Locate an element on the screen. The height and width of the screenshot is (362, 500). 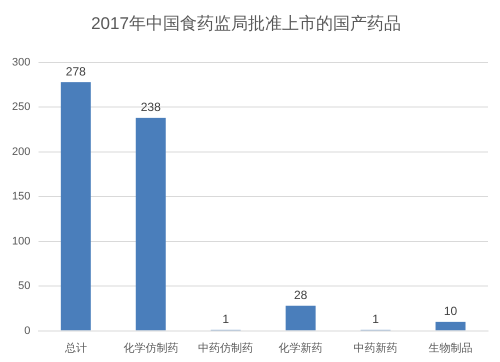
data-label: 278 is located at coordinates (76, 71).